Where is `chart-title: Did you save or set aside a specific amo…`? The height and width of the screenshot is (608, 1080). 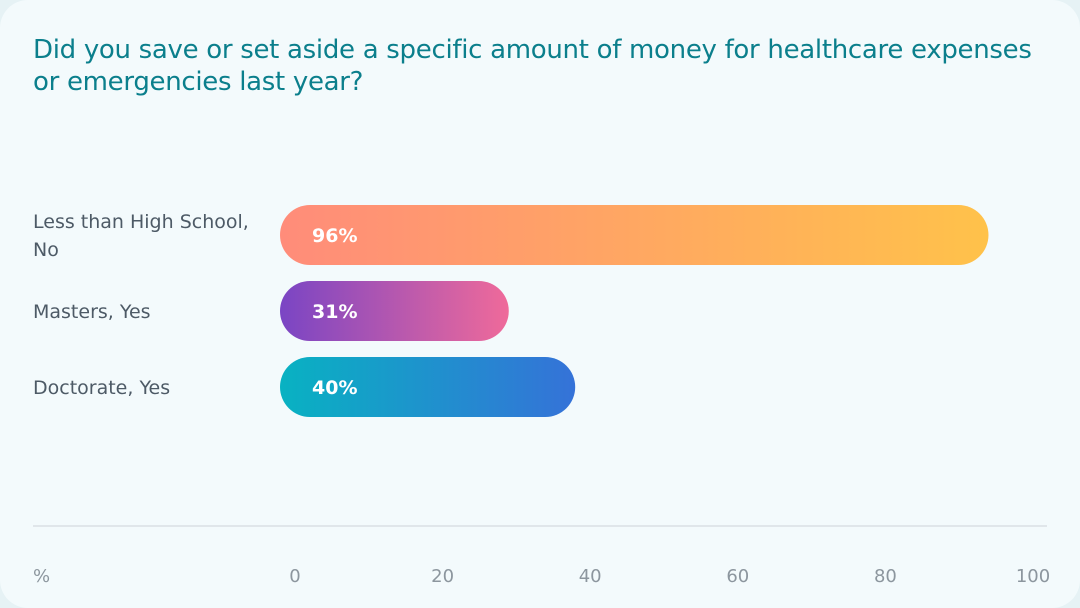
chart-title: Did you save or set aside a specific amo… is located at coordinates (532, 66).